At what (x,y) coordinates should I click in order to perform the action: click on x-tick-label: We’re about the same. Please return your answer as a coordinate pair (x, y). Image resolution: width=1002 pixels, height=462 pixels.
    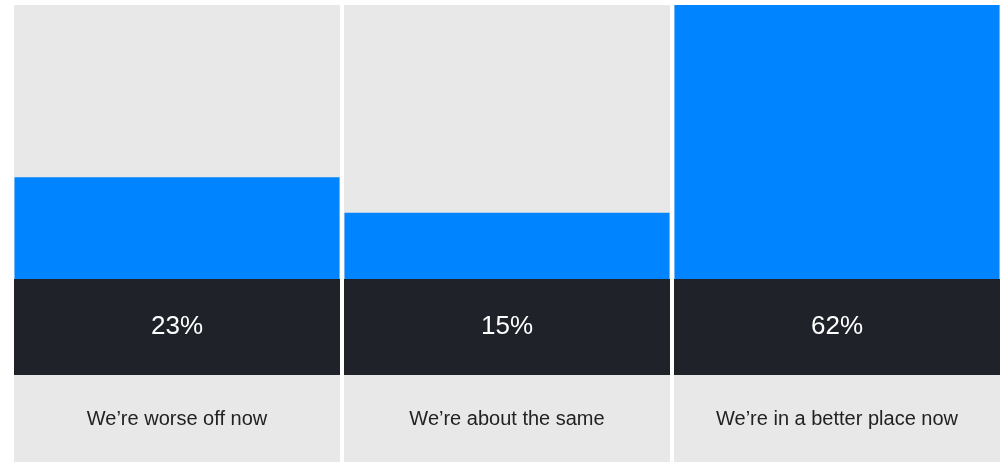
    Looking at the image, I should click on (507, 417).